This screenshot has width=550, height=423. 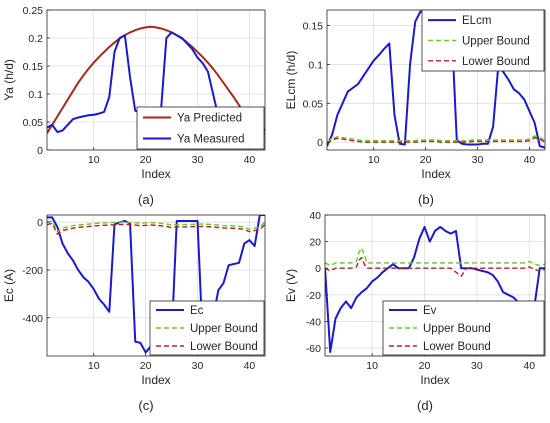 What do you see at coordinates (291, 285) in the screenshot?
I see `y-axis-label: Ev (V)` at bounding box center [291, 285].